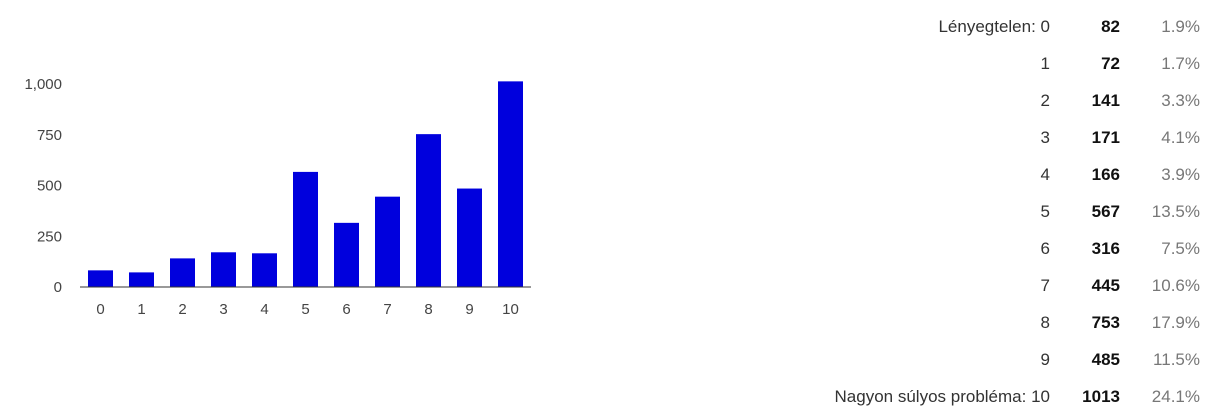 The image size is (1213, 415). What do you see at coordinates (1017, 322) in the screenshot?
I see `stats-row: 8 753 17.9%` at bounding box center [1017, 322].